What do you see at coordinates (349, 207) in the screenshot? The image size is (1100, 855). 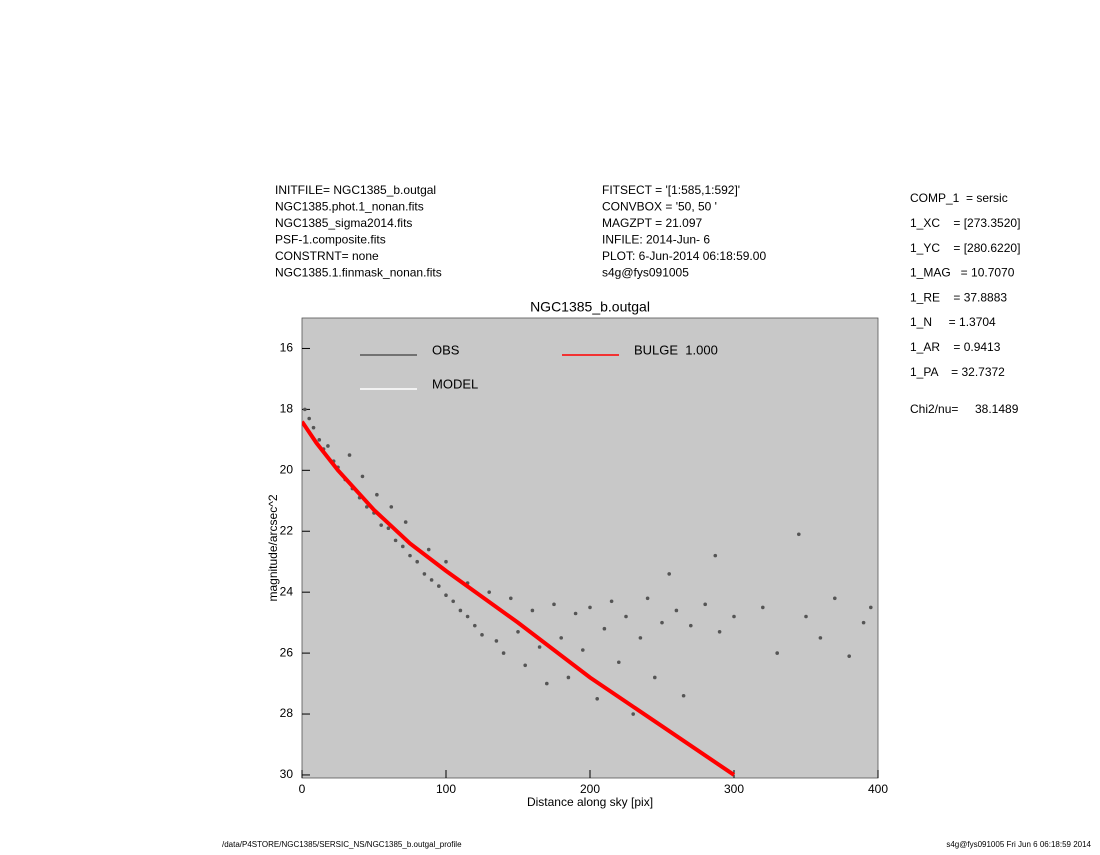 I see `header-left-line: NGC1385.phot.1_nonan.fits` at bounding box center [349, 207].